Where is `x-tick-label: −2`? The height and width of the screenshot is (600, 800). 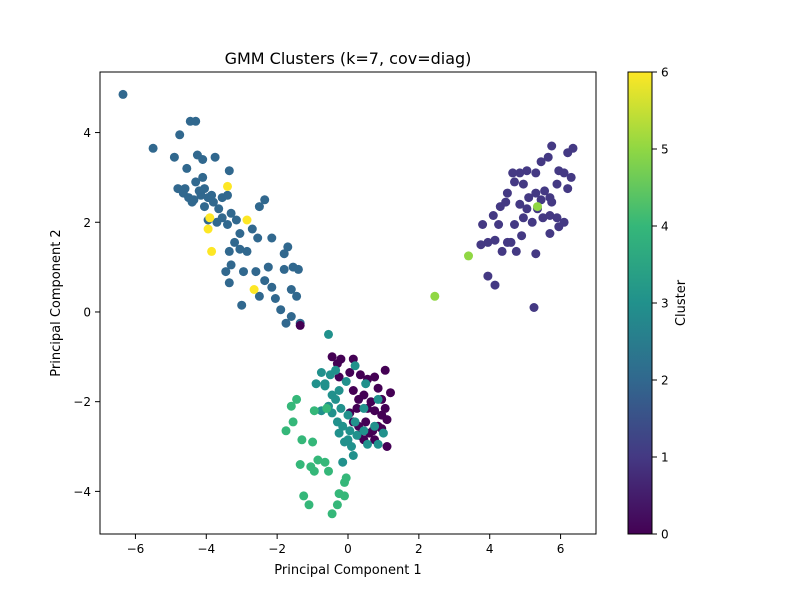
x-tick-label: −2 is located at coordinates (277, 549).